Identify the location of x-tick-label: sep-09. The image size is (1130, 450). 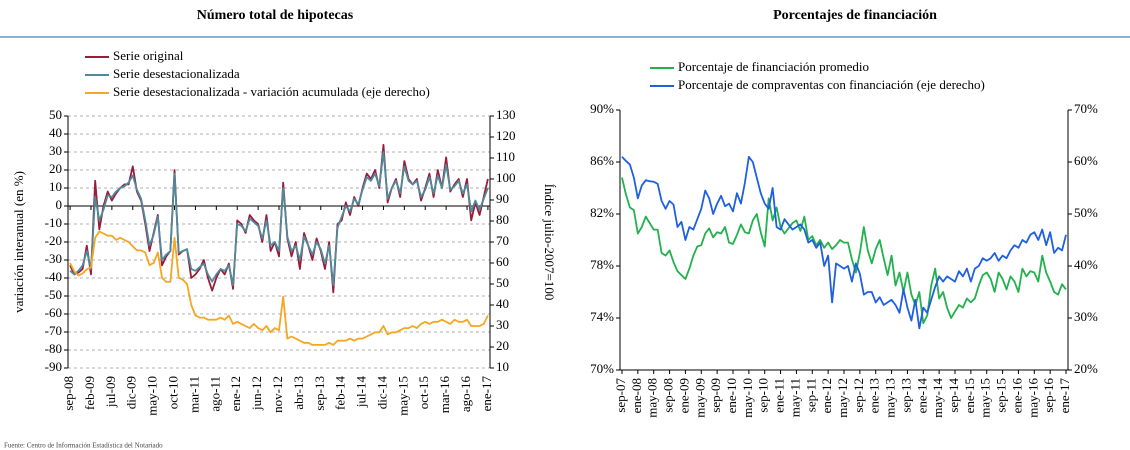
(715, 395).